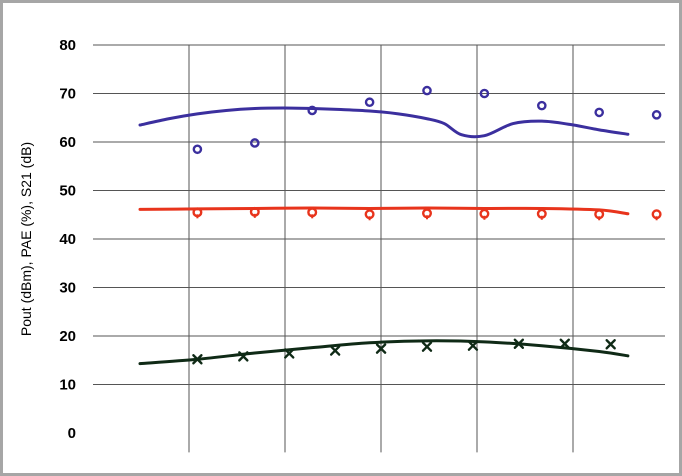  I want to click on y-tick-label-0: 0, so click(72, 433).